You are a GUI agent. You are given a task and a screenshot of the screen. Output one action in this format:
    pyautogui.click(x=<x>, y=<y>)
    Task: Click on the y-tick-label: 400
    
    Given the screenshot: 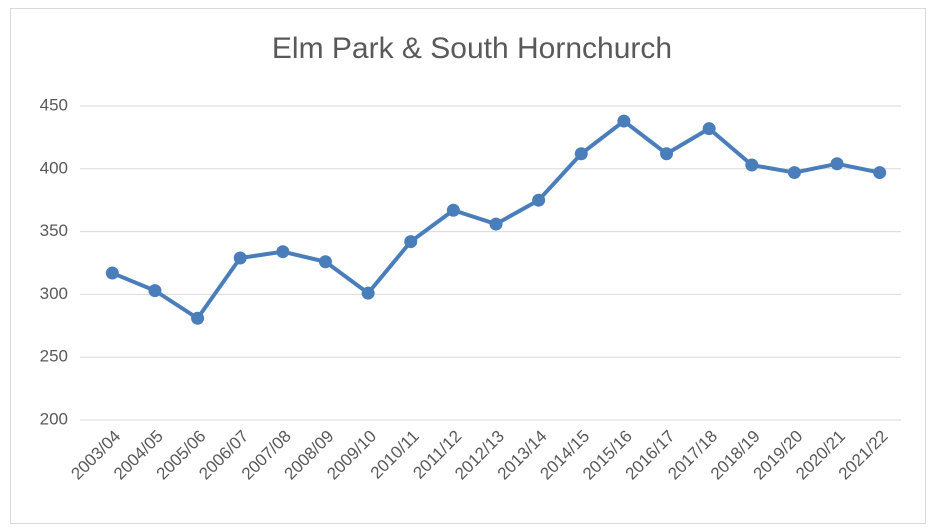 What is the action you would take?
    pyautogui.click(x=54, y=167)
    